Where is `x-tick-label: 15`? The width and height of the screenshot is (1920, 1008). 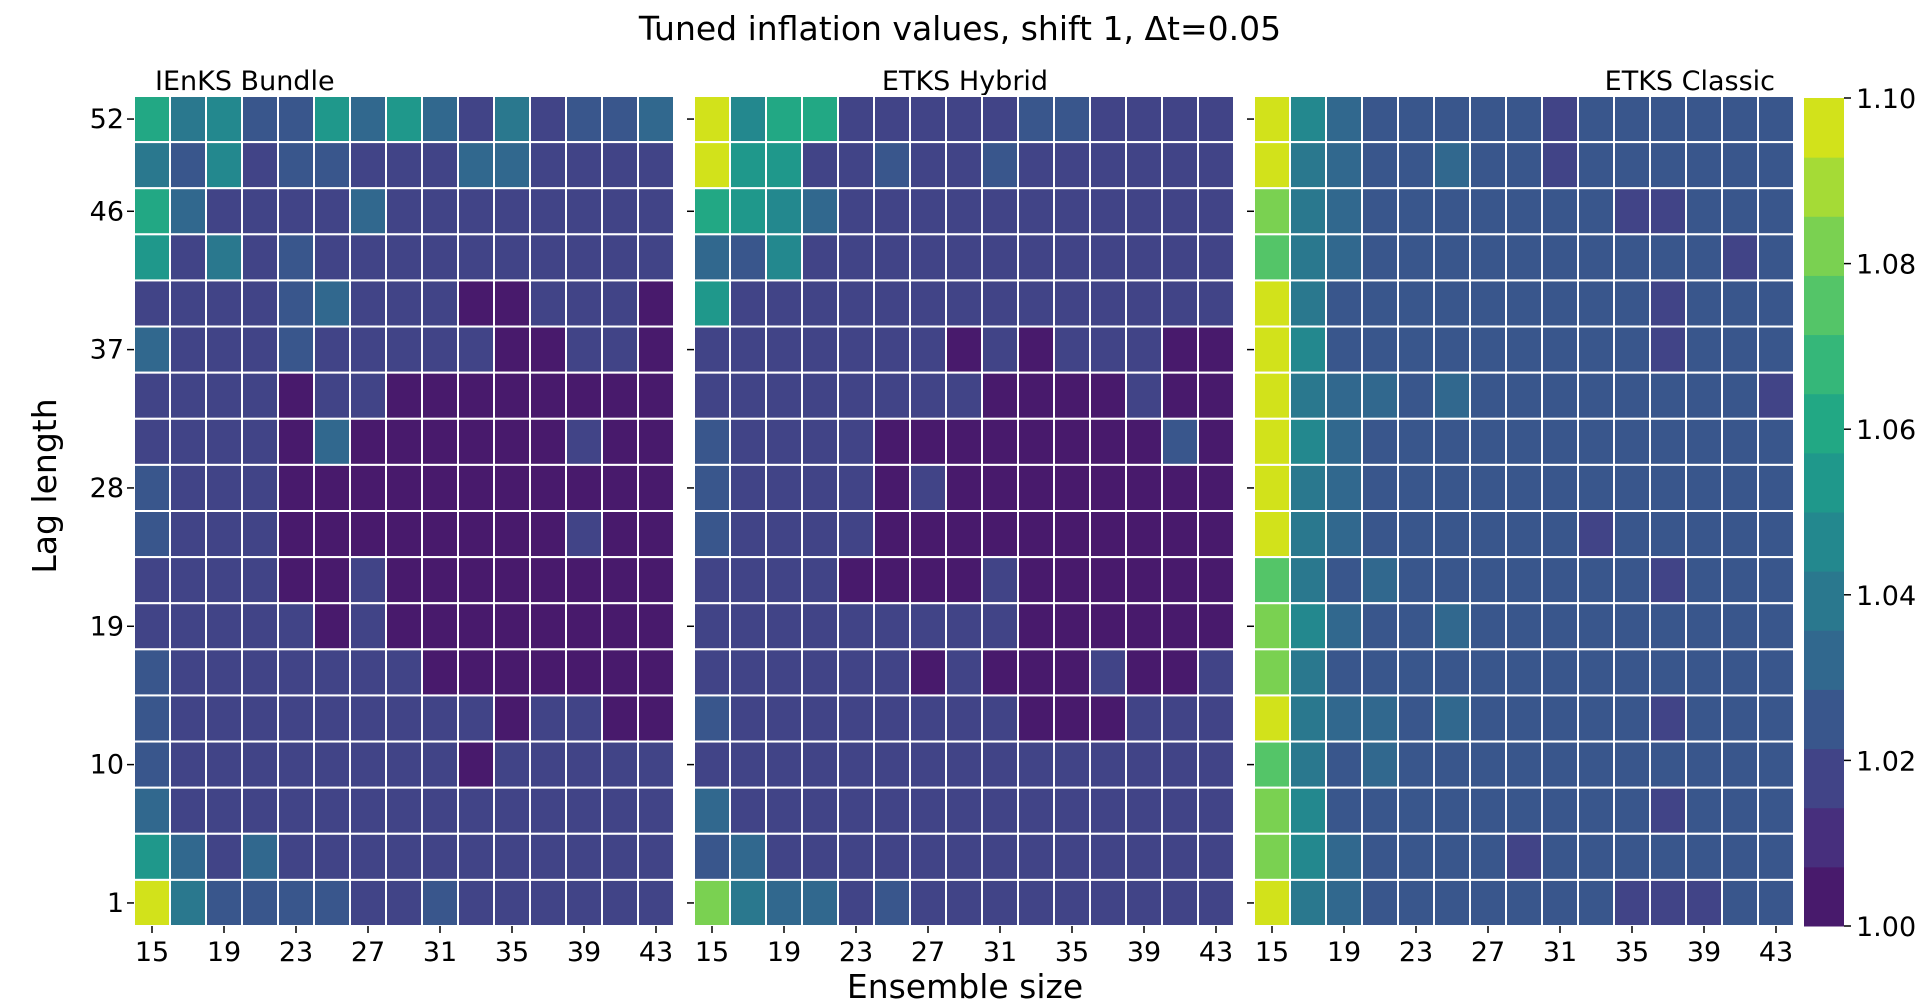 x-tick-label: 15 is located at coordinates (712, 952).